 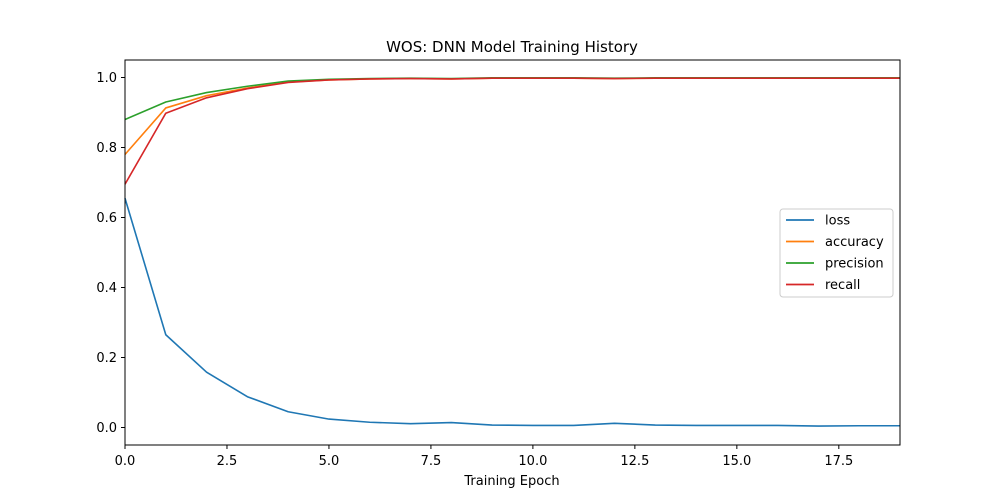 What do you see at coordinates (106, 288) in the screenshot?
I see `y-tick-label: 0.4` at bounding box center [106, 288].